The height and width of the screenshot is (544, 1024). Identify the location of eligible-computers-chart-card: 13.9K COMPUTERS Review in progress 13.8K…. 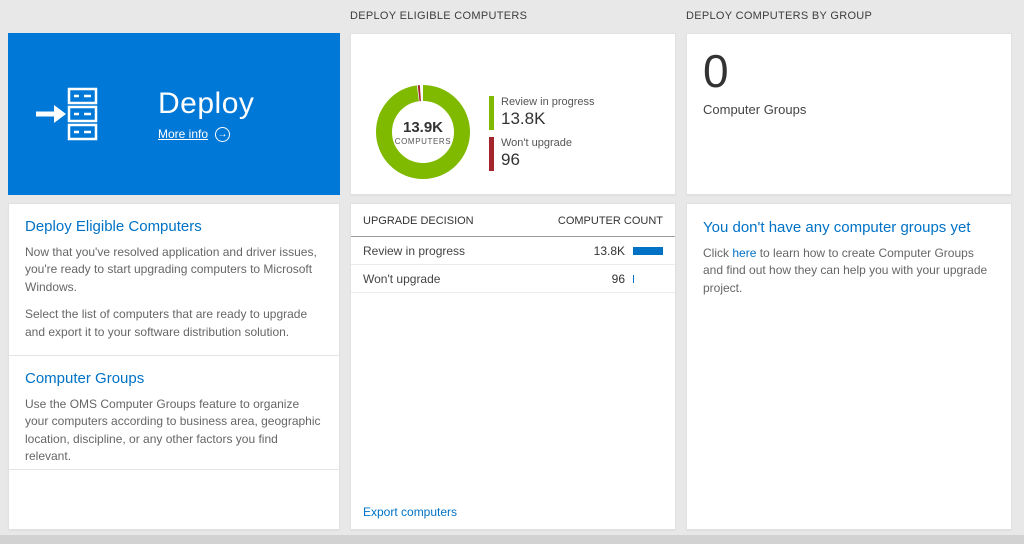
(513, 114).